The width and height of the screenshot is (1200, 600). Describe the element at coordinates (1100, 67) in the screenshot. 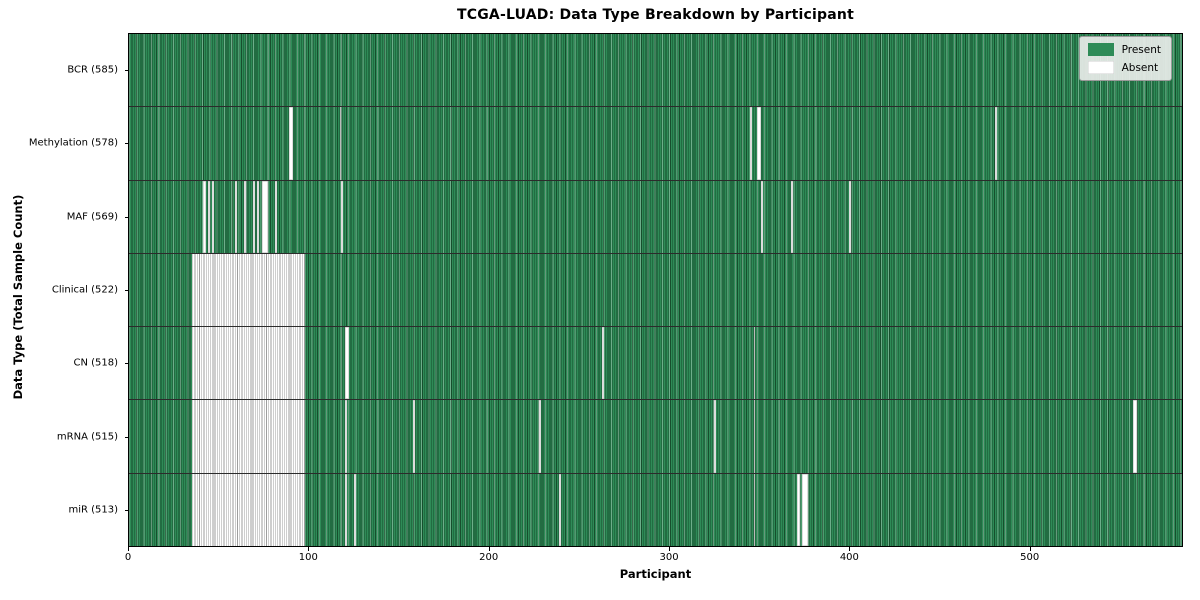

I see `absent-swatch-icon` at that location.